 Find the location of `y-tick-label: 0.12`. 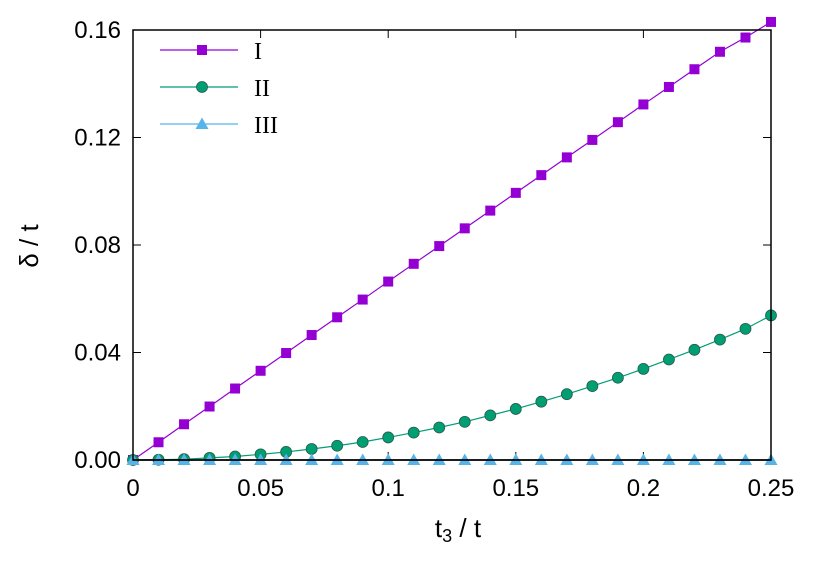

y-tick-label: 0.12 is located at coordinates (97, 138).